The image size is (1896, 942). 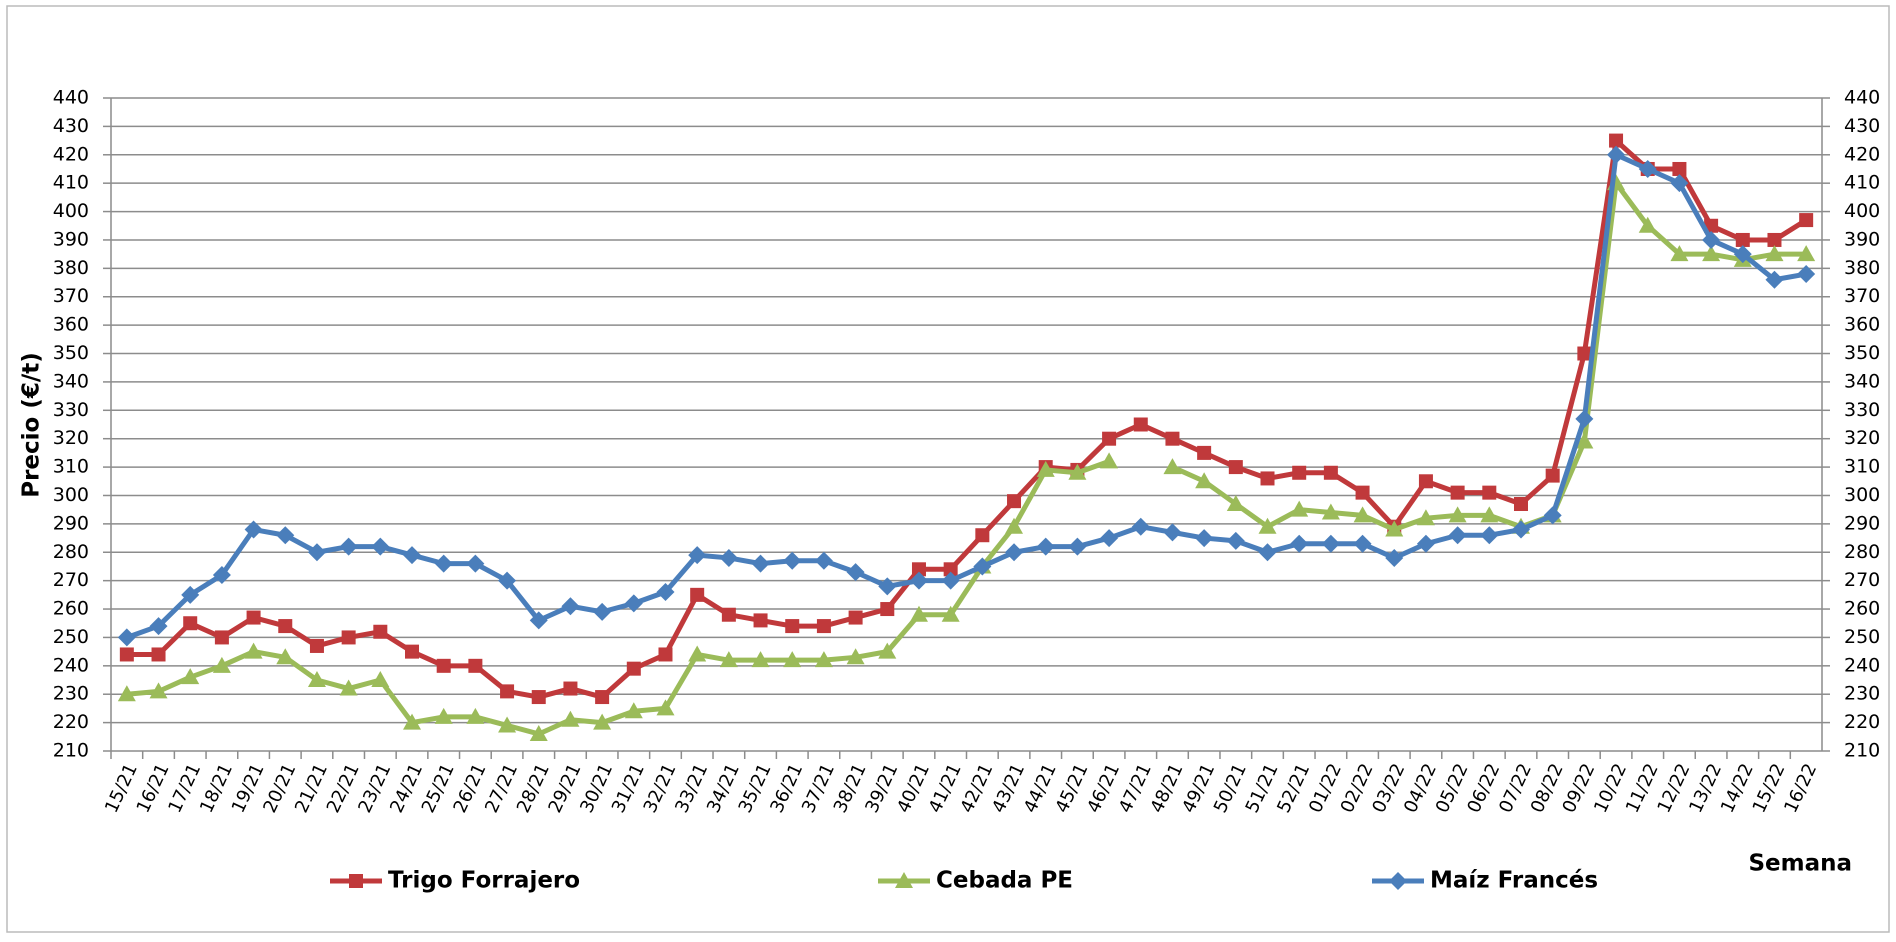 What do you see at coordinates (71, 637) in the screenshot?
I see `y-tick-label: 250` at bounding box center [71, 637].